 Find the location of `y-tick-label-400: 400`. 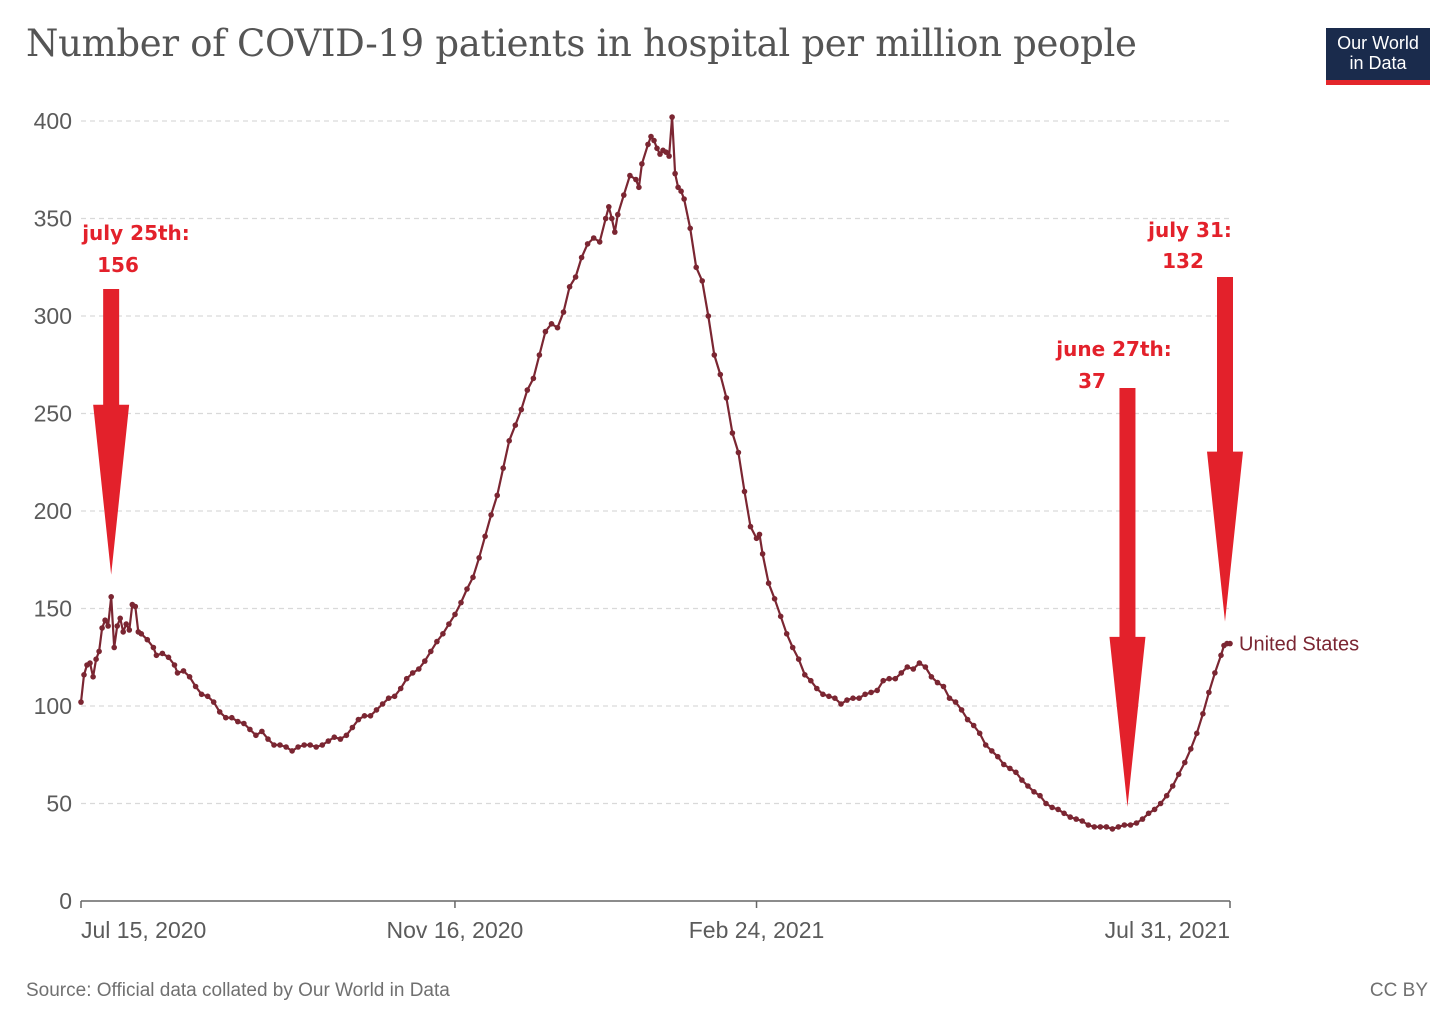

y-tick-label-400: 400 is located at coordinates (53, 121).